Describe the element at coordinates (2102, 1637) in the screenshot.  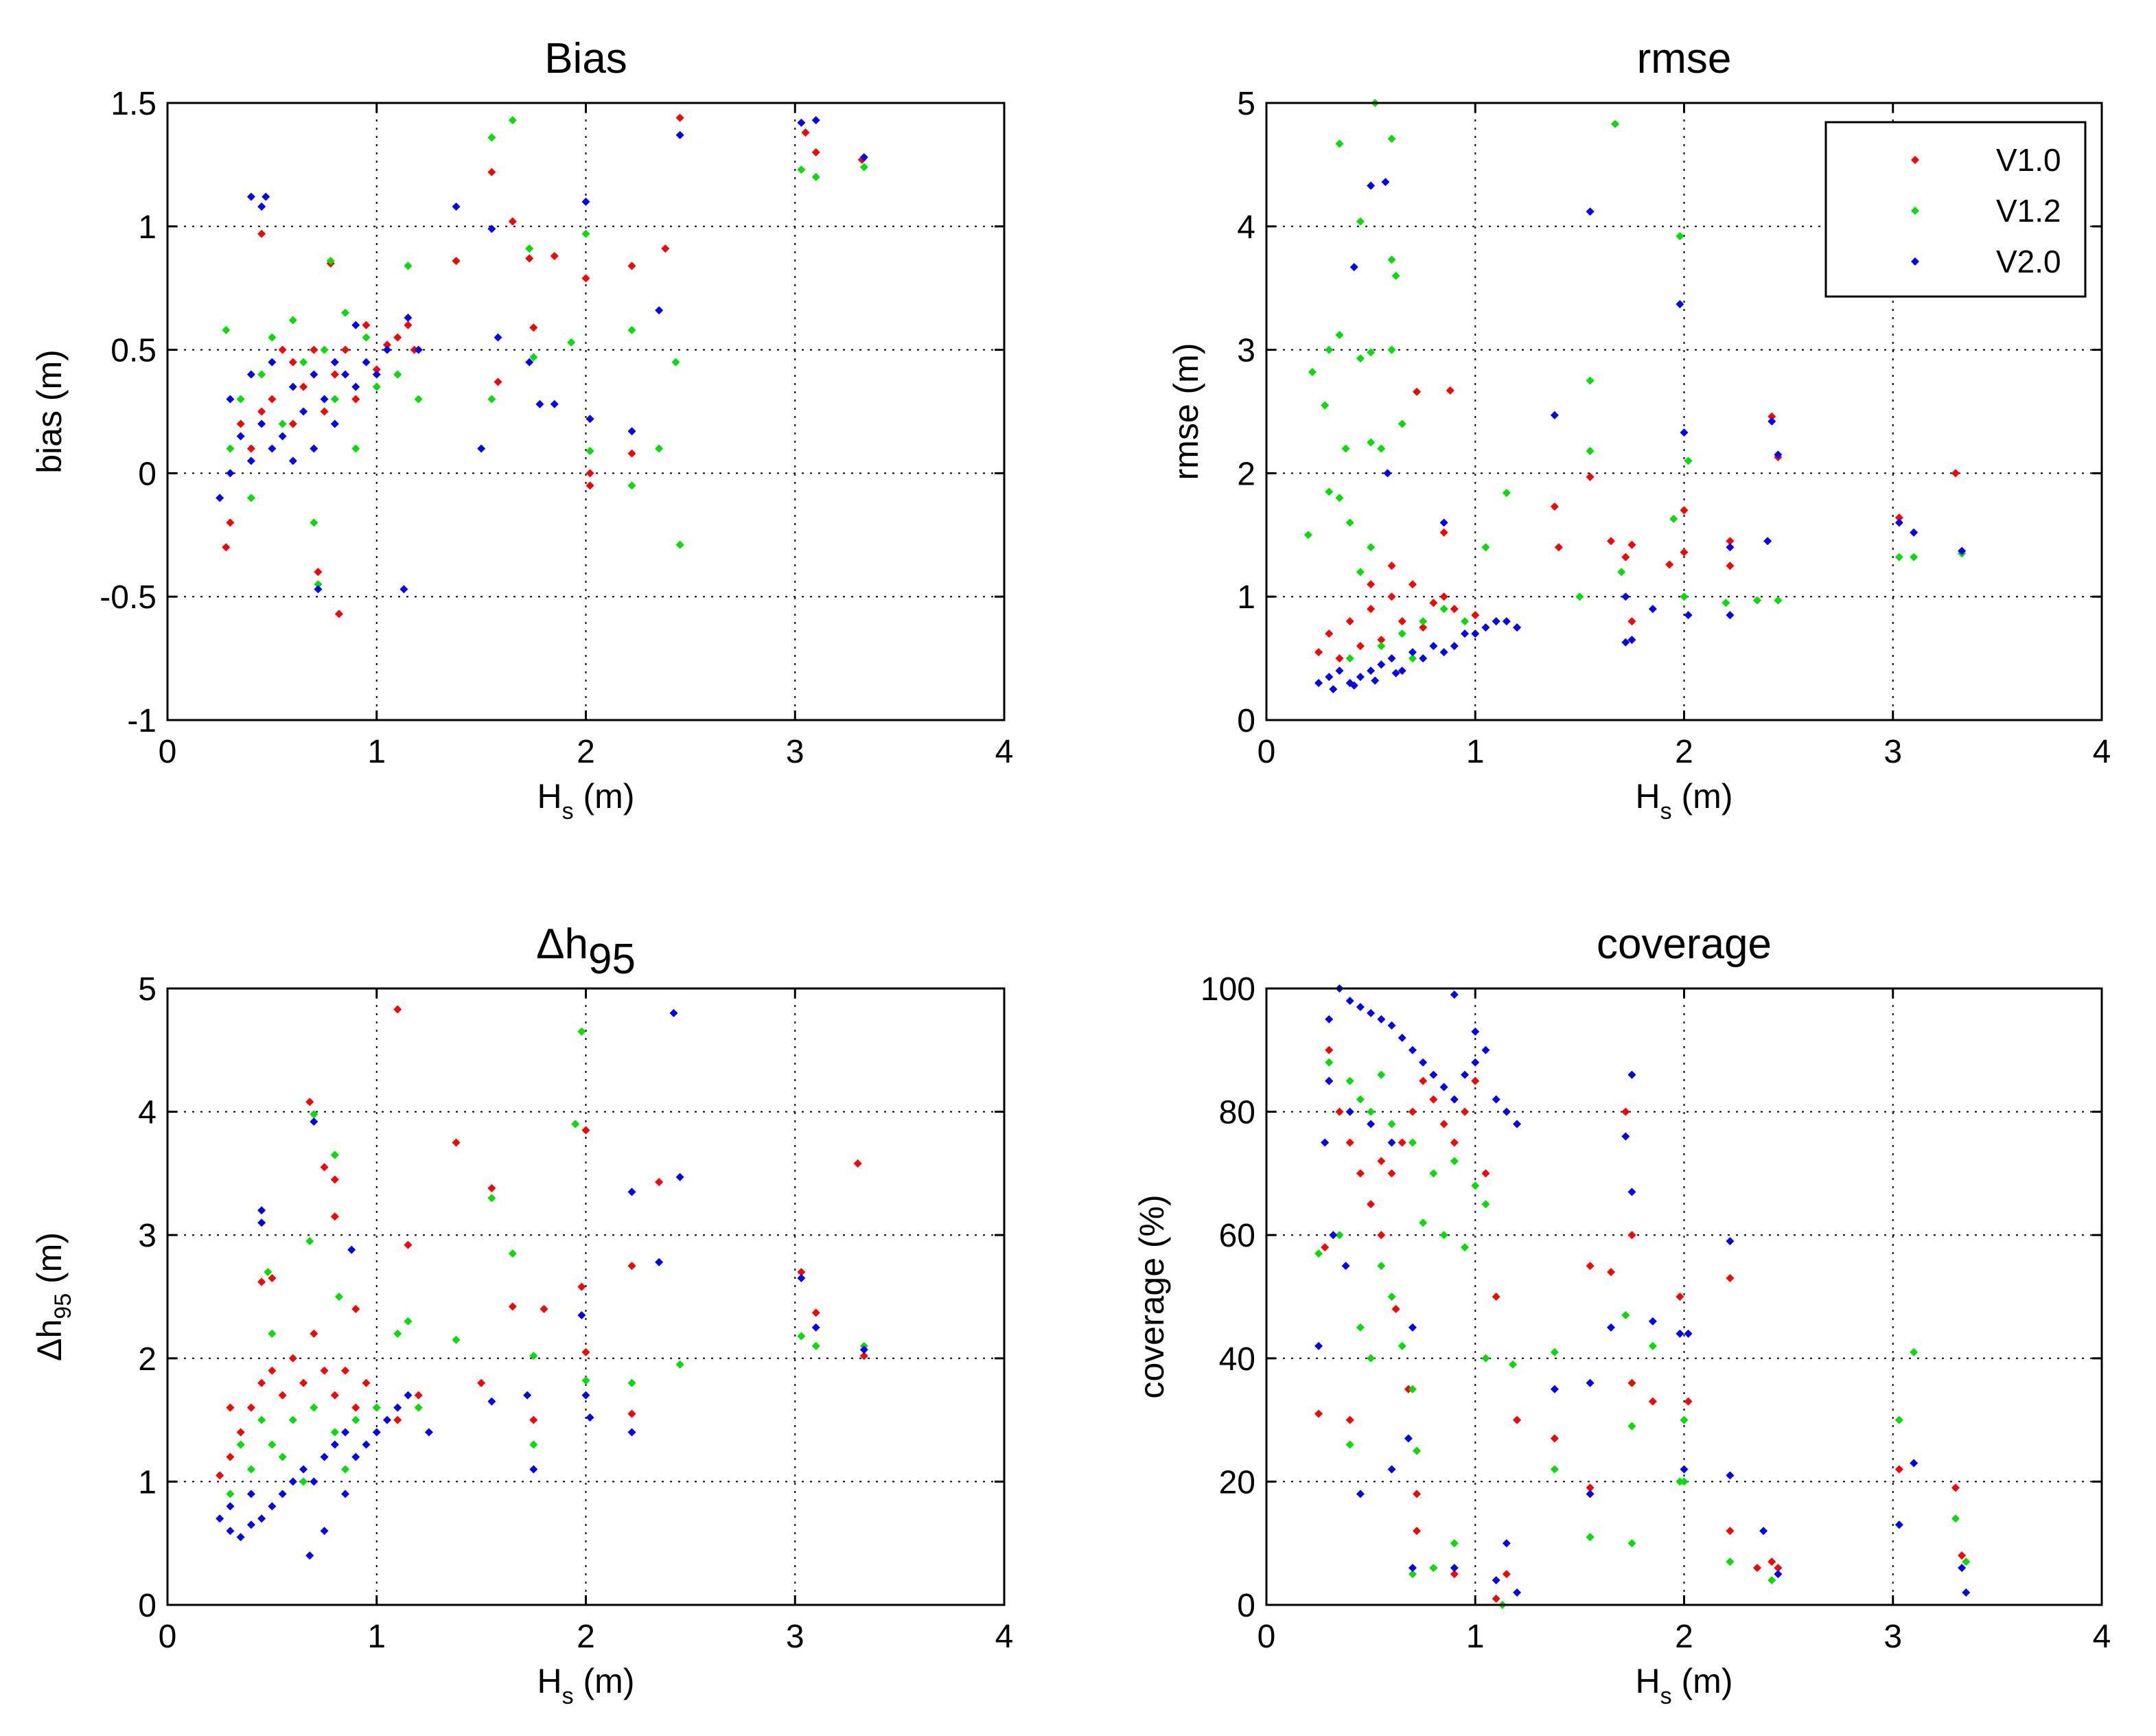
I see `coverage-x-tick-label: 4` at that location.